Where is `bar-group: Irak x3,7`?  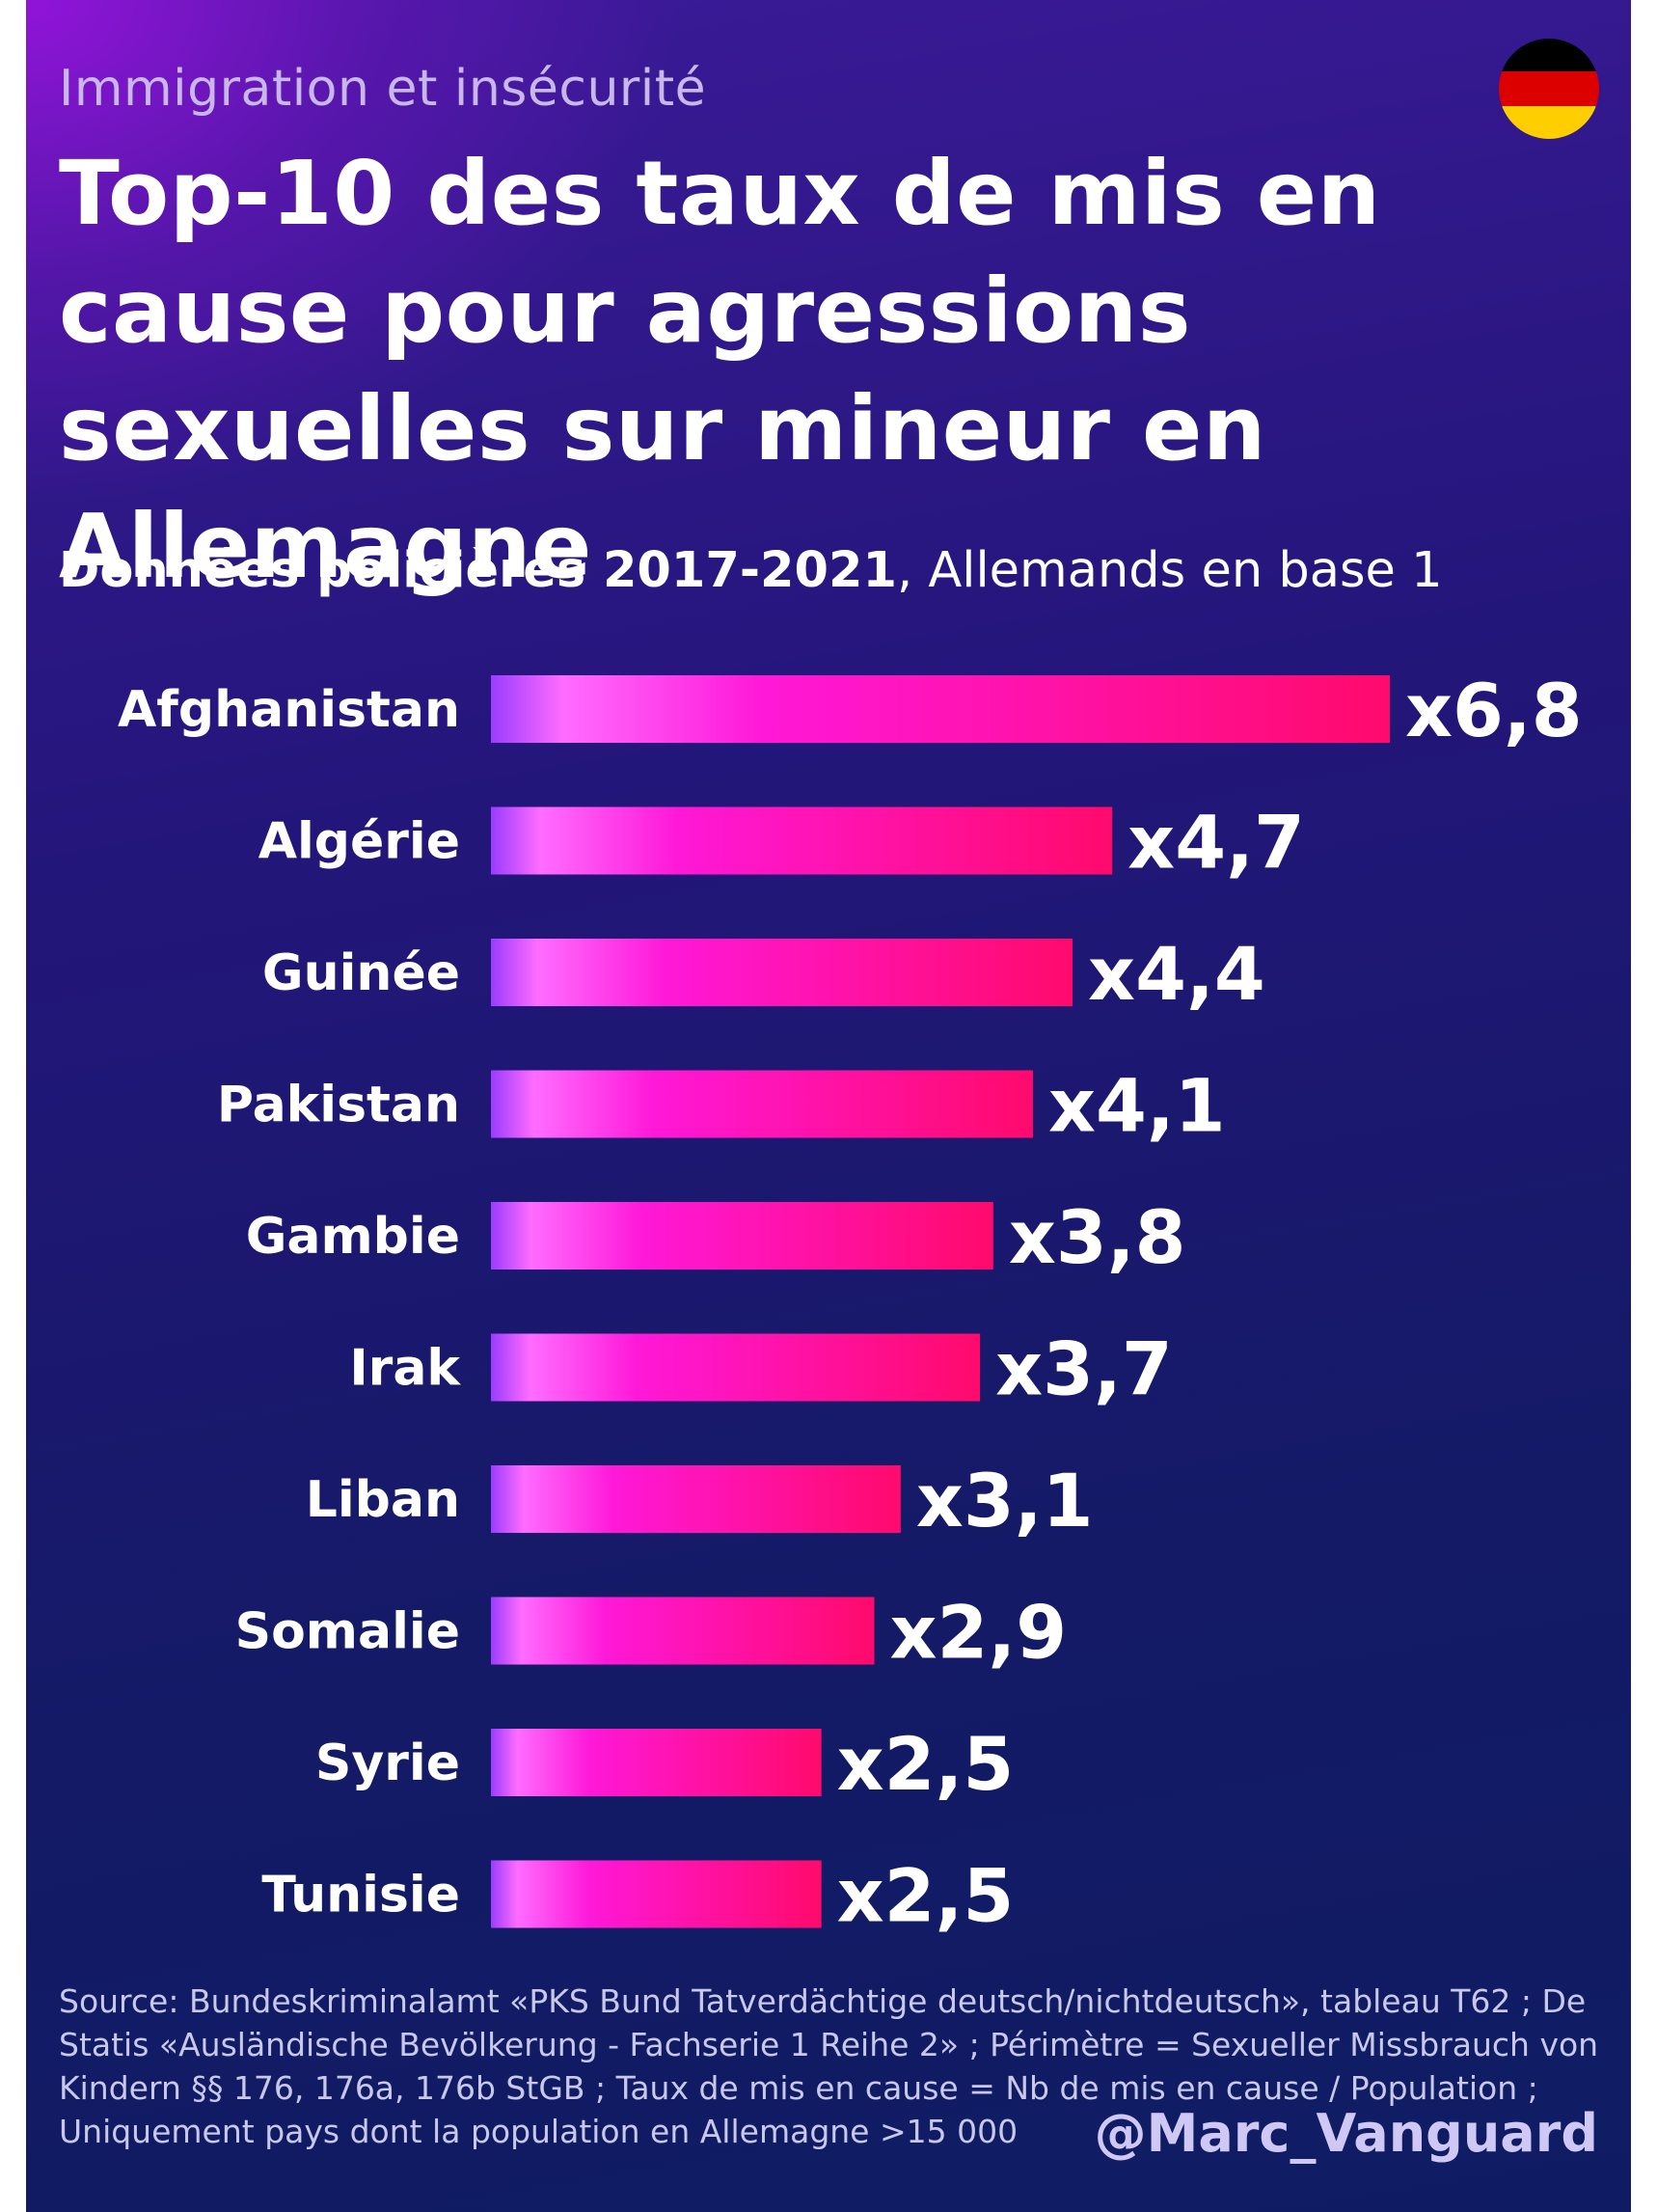
bar-group: Irak x3,7 is located at coordinates (760, 1369).